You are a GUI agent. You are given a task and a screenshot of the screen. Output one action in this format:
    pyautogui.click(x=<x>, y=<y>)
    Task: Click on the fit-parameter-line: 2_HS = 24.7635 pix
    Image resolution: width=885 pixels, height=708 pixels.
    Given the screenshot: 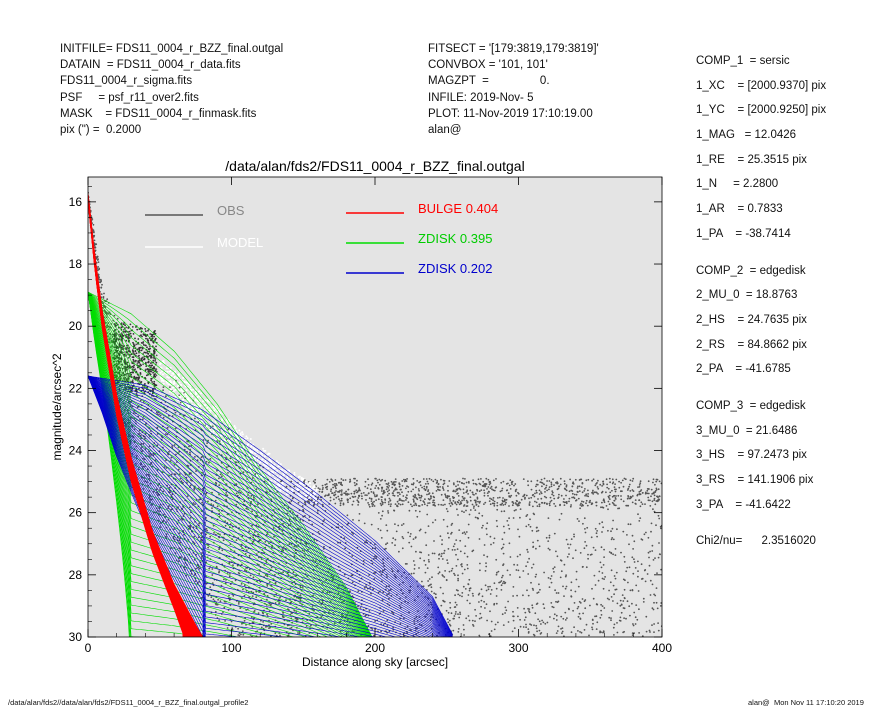 What is the action you would take?
    pyautogui.click(x=751, y=319)
    